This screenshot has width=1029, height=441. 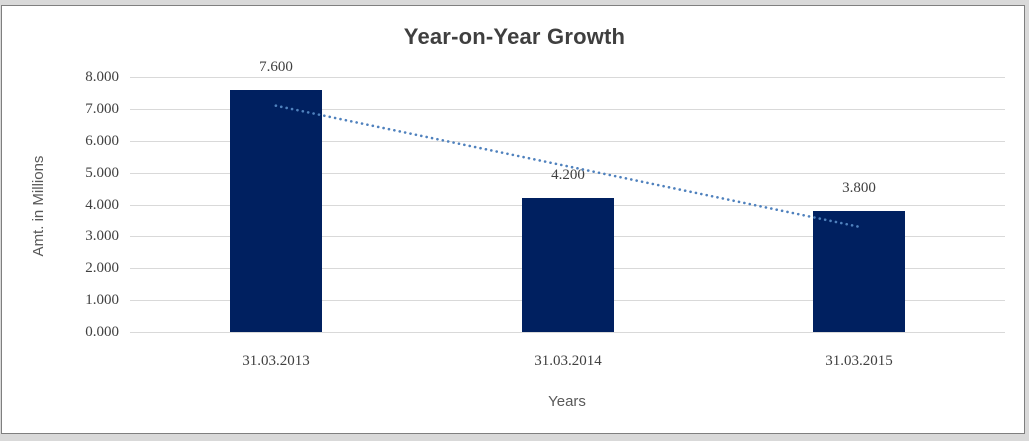 I want to click on bar-data-label: 4.200, so click(x=568, y=175).